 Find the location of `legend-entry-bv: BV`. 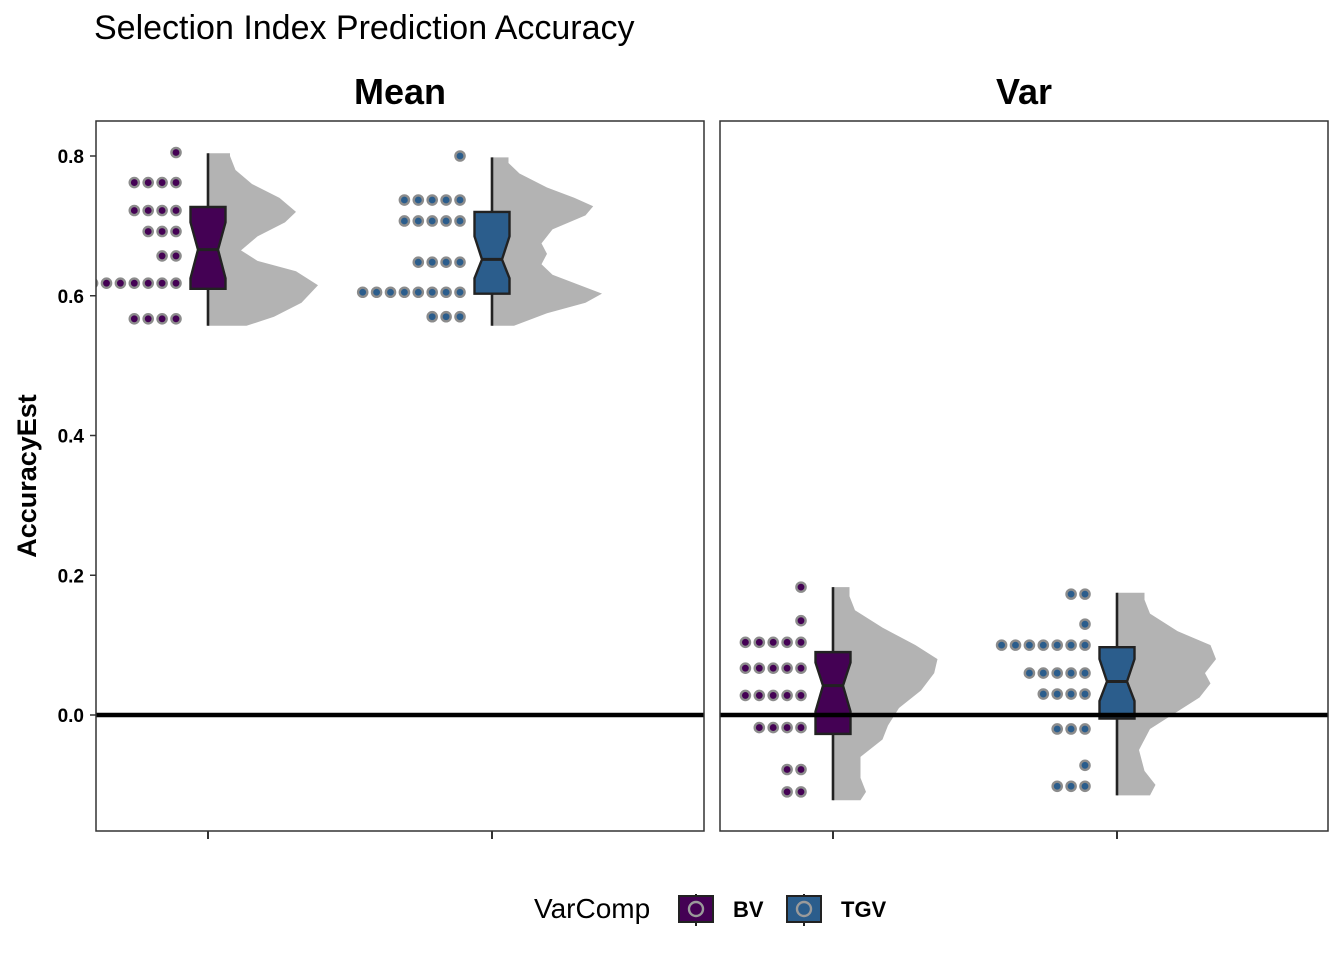

legend-entry-bv: BV is located at coordinates (721, 910).